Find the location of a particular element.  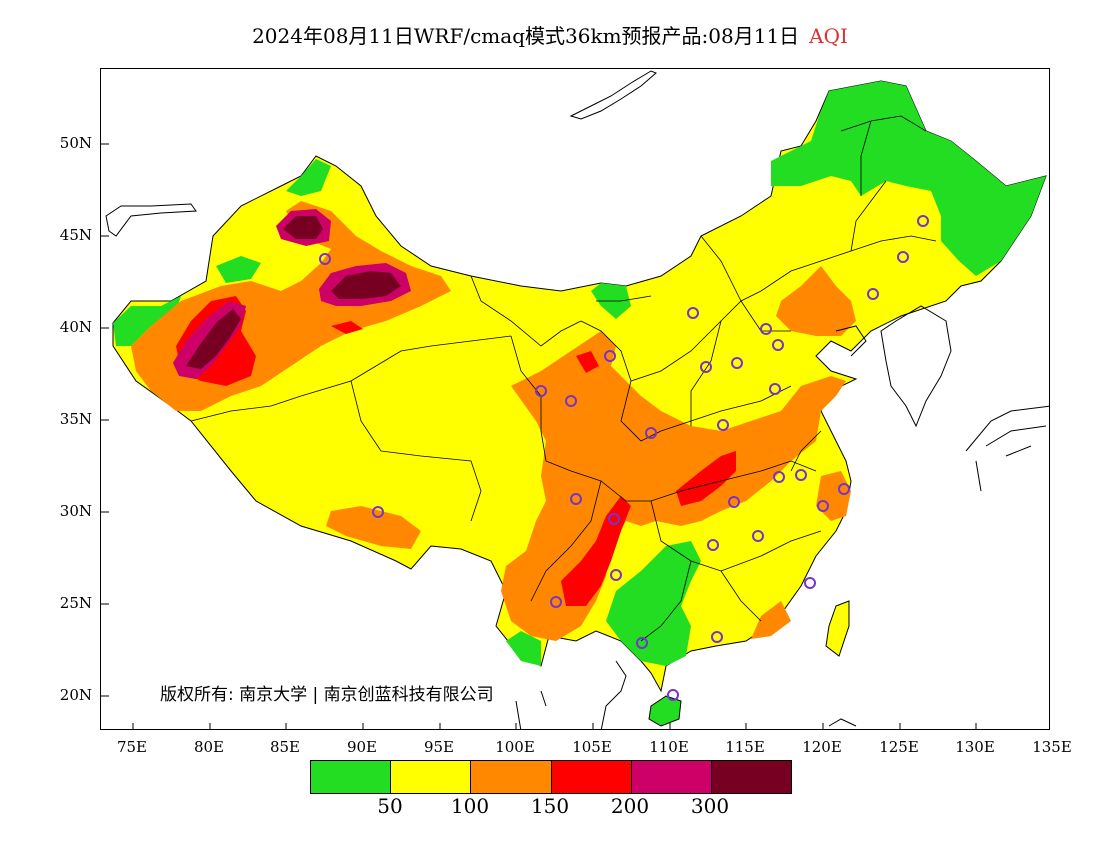

coastline-japan is located at coordinates (1007, 448).